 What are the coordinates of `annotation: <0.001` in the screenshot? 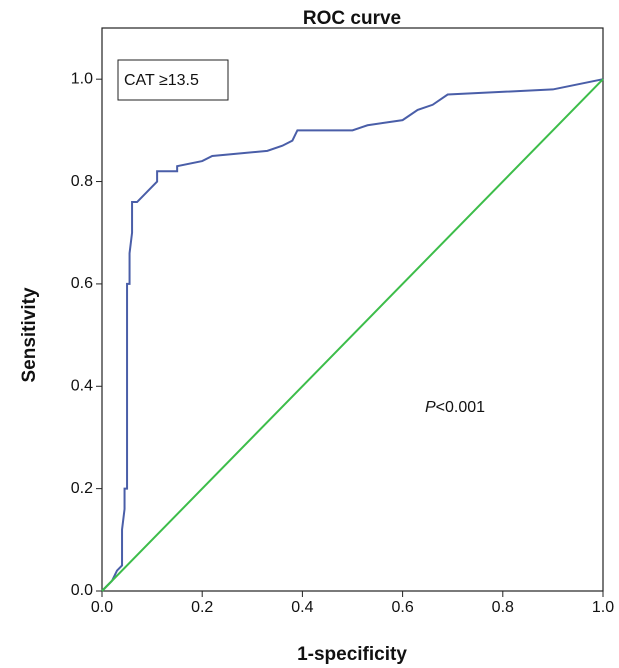 It's located at (460, 407).